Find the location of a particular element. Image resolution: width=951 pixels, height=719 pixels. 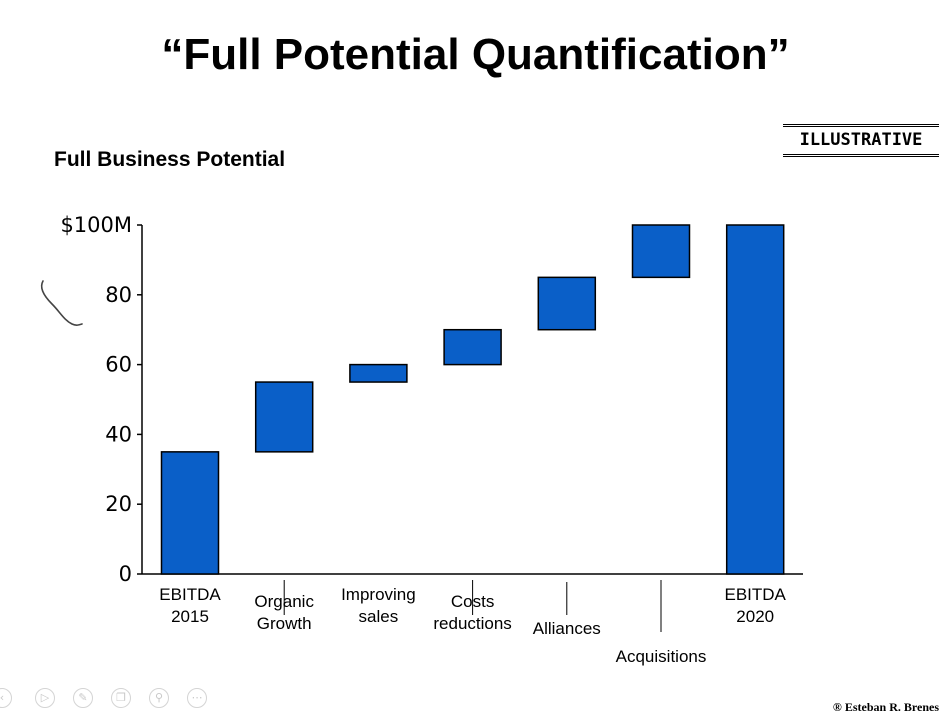

x-category-label-line: Growth is located at coordinates (284, 623).